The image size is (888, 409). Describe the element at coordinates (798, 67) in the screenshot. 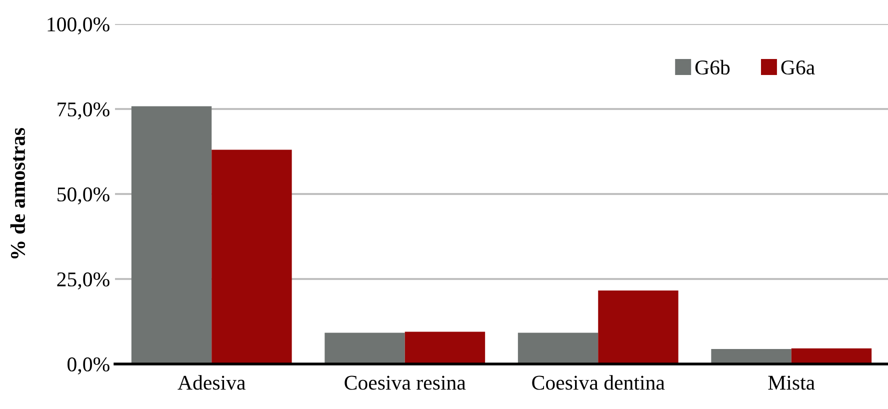

I see `legend-label: G6a` at that location.